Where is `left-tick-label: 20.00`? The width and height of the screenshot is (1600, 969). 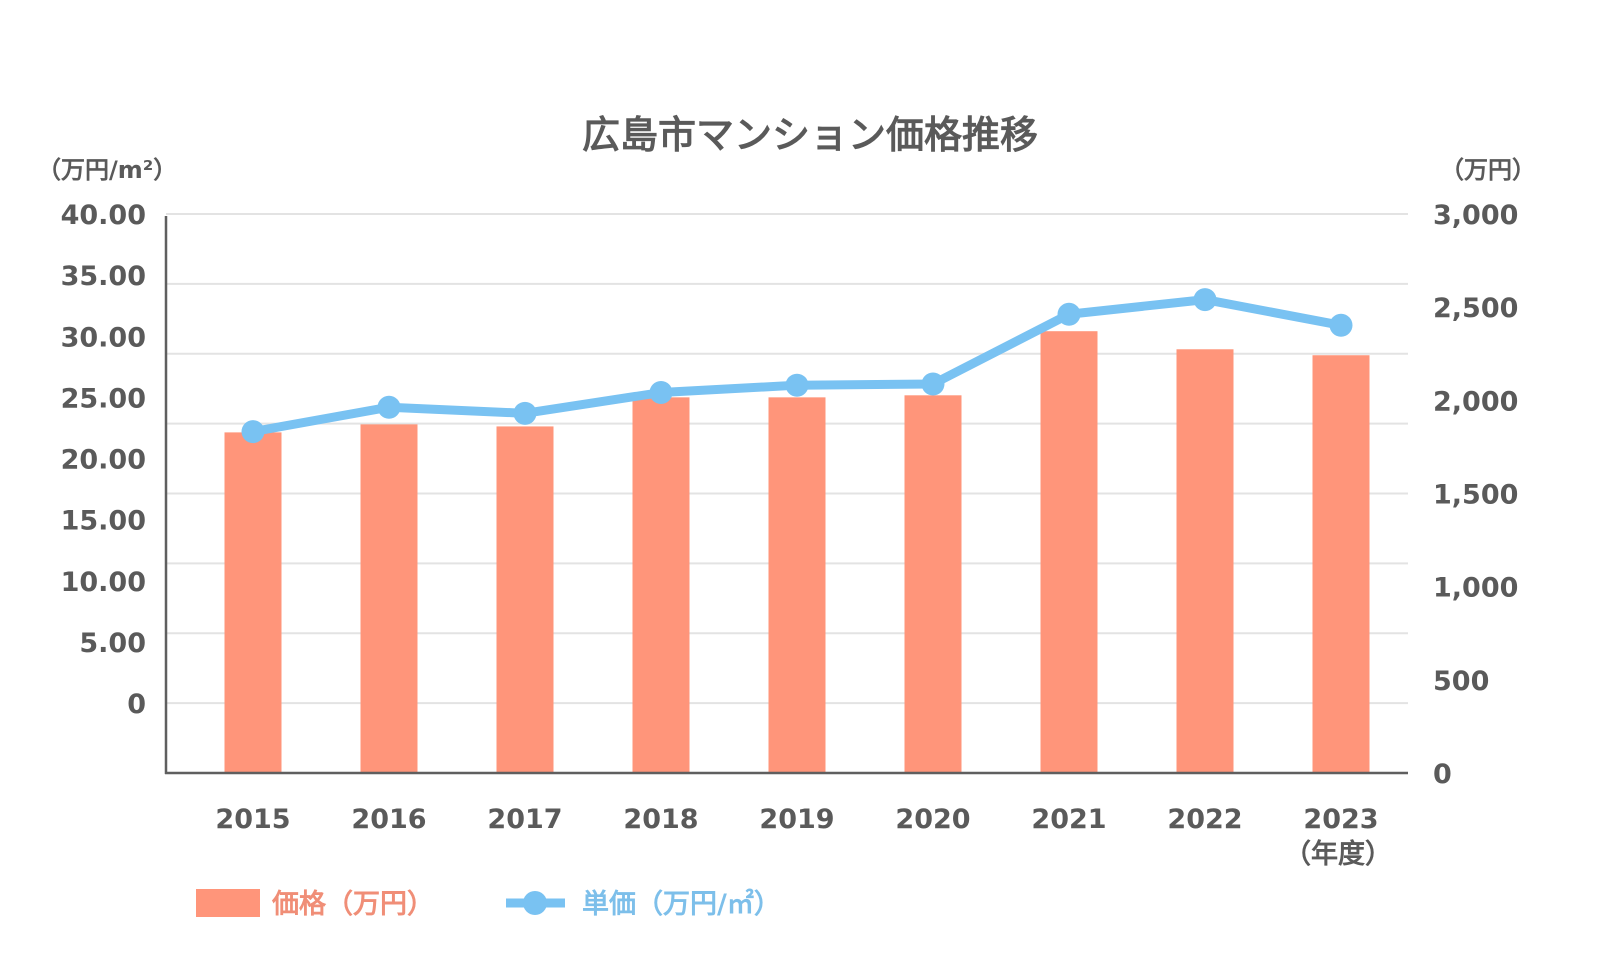
left-tick-label: 20.00 is located at coordinates (103, 460).